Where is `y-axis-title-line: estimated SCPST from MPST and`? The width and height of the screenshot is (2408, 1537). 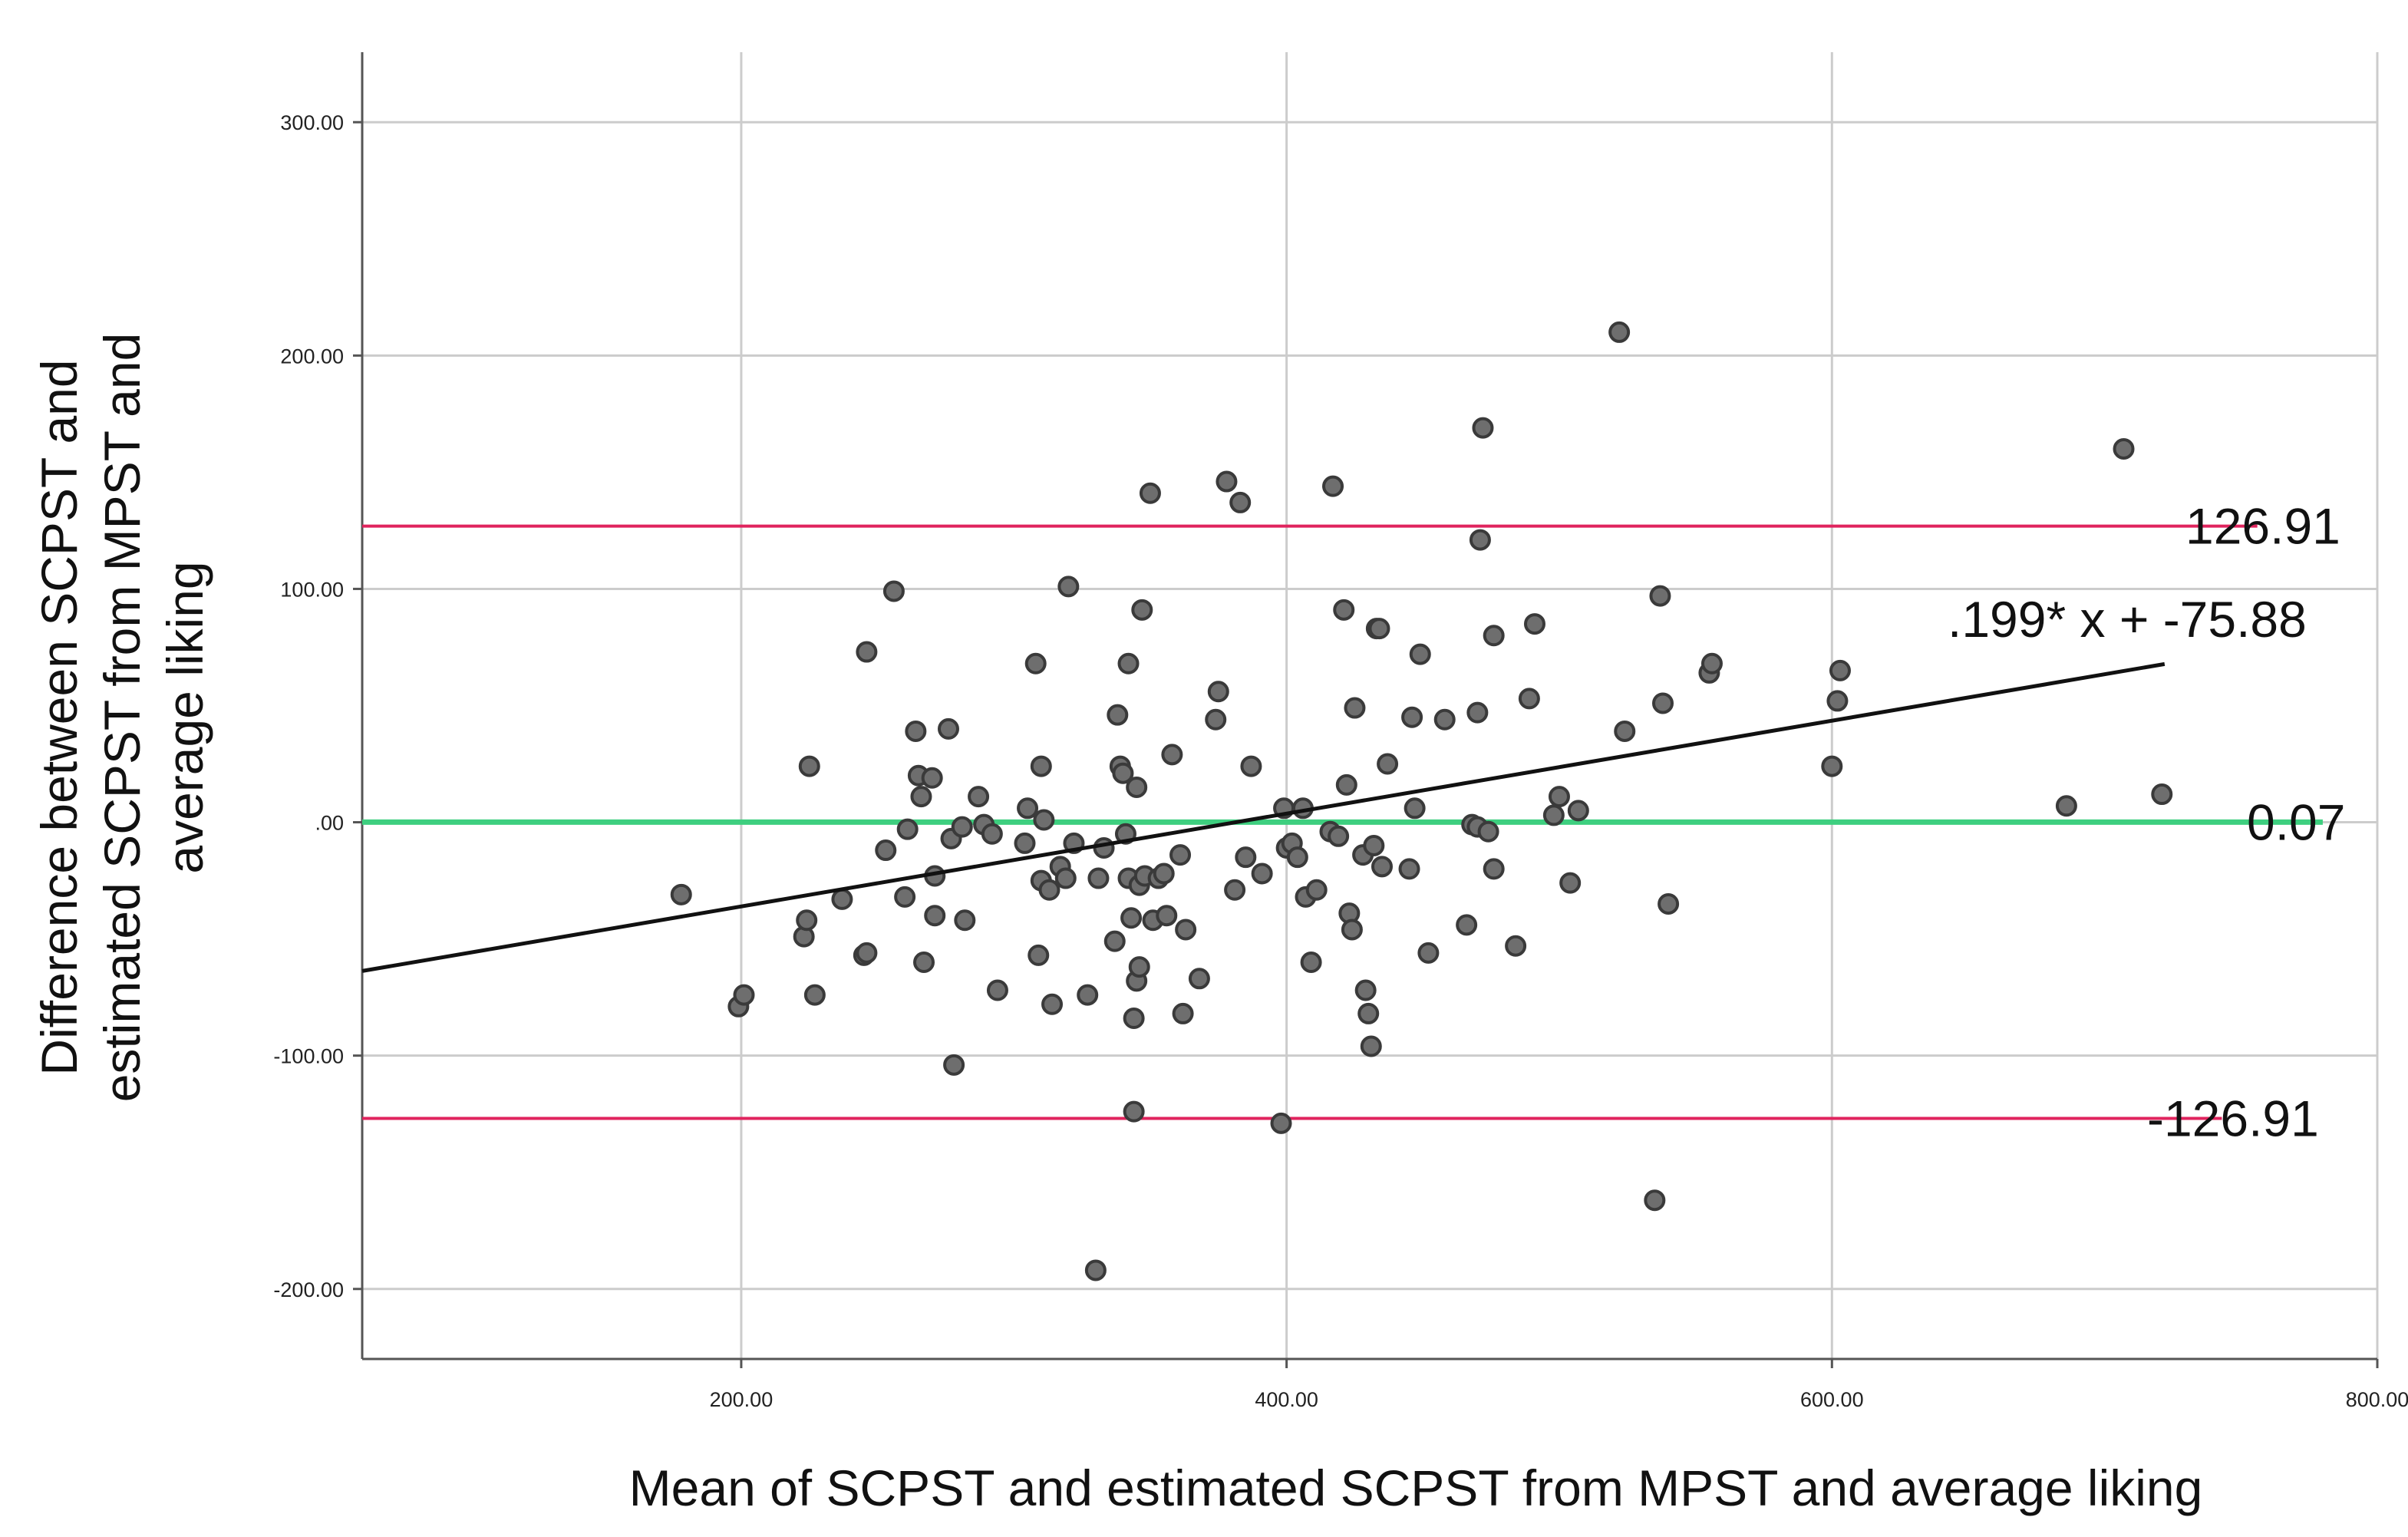
y-axis-title-line: estimated SCPST from MPST and is located at coordinates (122, 718).